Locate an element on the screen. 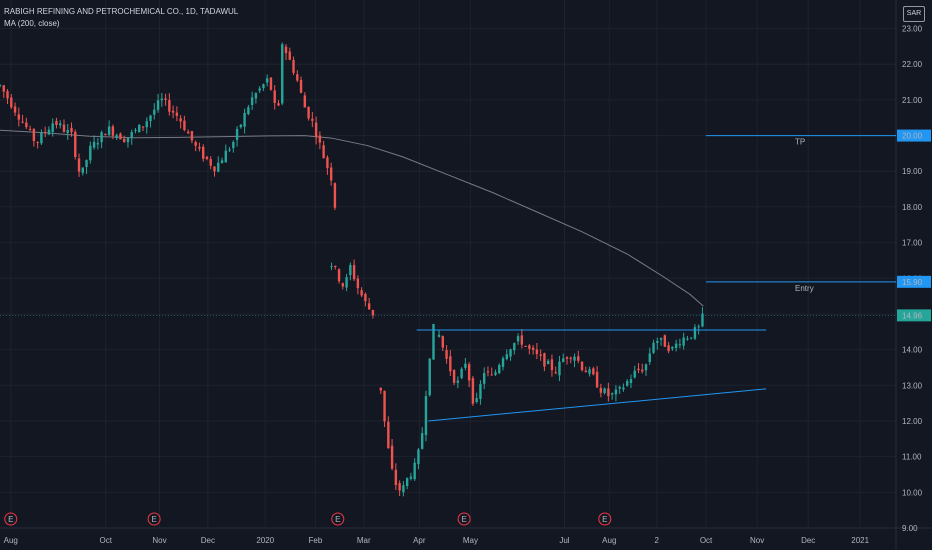  x-tick-label: Mar is located at coordinates (364, 540).